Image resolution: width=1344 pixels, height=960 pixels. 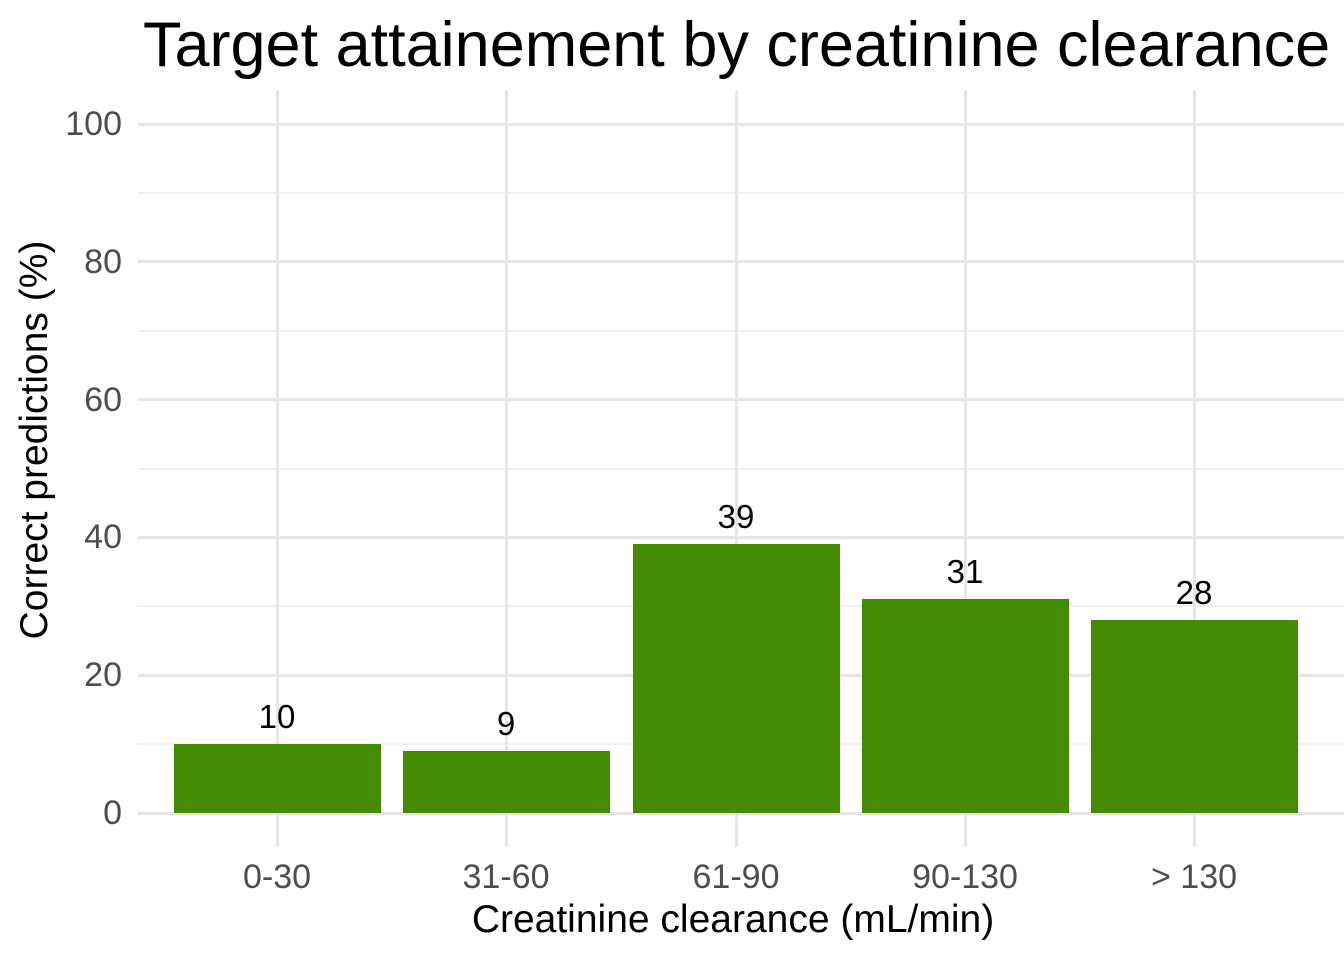 What do you see at coordinates (93, 124) in the screenshot?
I see `y-tick-label: 100` at bounding box center [93, 124].